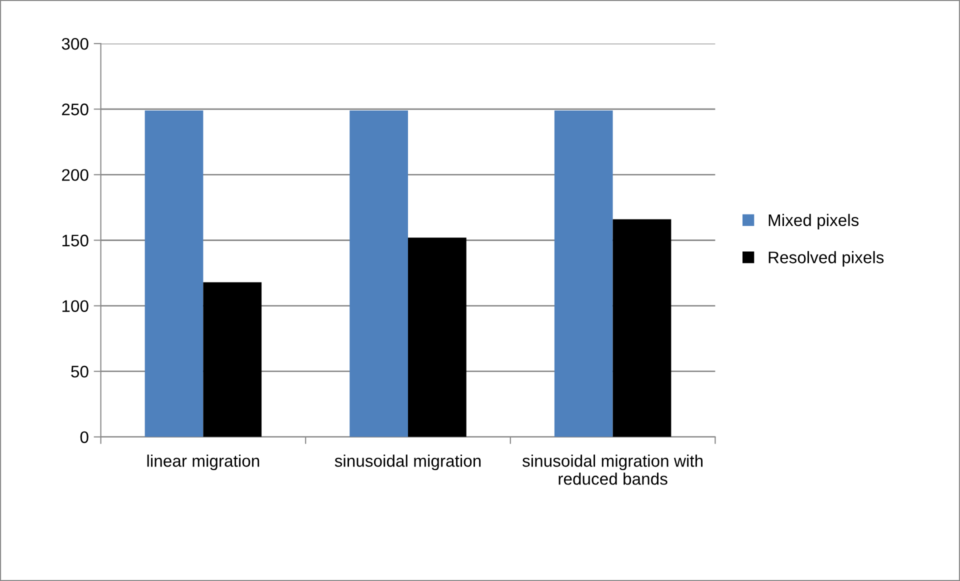 The width and height of the screenshot is (960, 581). What do you see at coordinates (612, 469) in the screenshot?
I see `x-tick-label: sinusoidal migration with reduced bands` at bounding box center [612, 469].